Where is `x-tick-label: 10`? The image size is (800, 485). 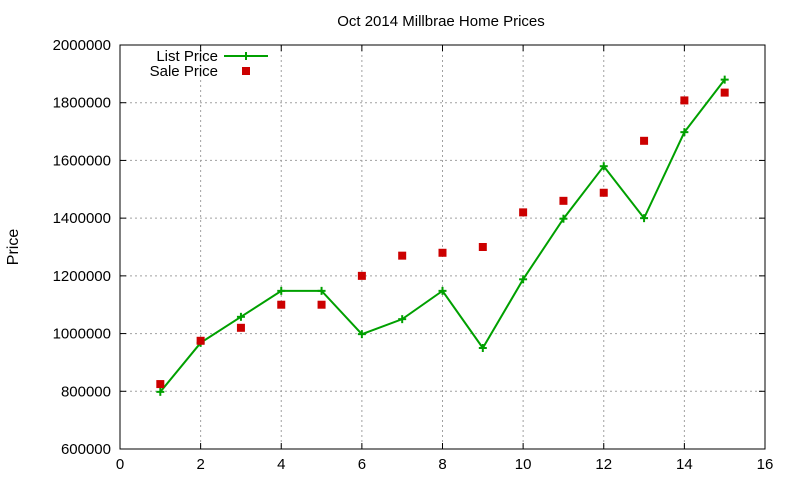 x-tick-label: 10 is located at coordinates (523, 464).